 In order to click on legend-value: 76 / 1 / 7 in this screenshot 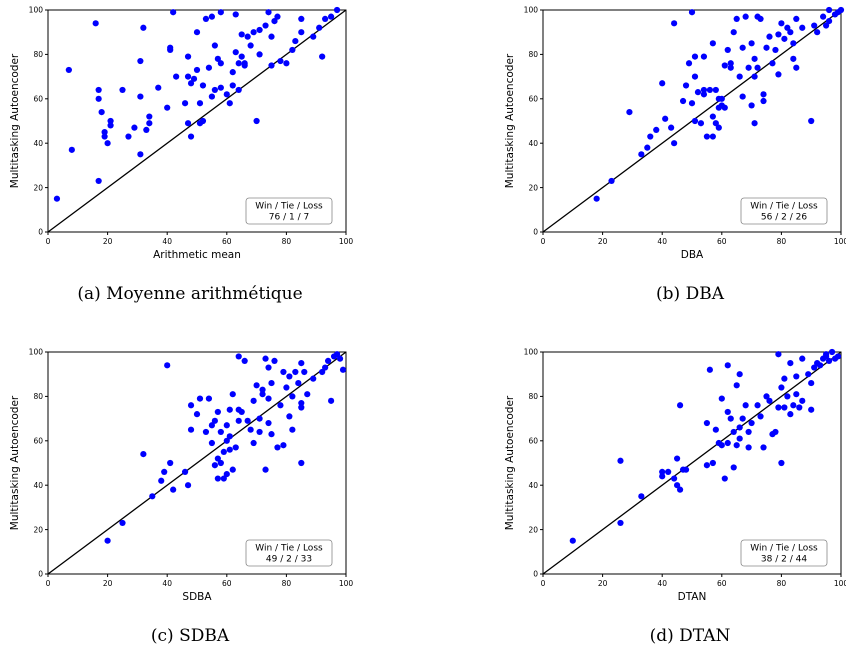, I will do `click(289, 218)`.